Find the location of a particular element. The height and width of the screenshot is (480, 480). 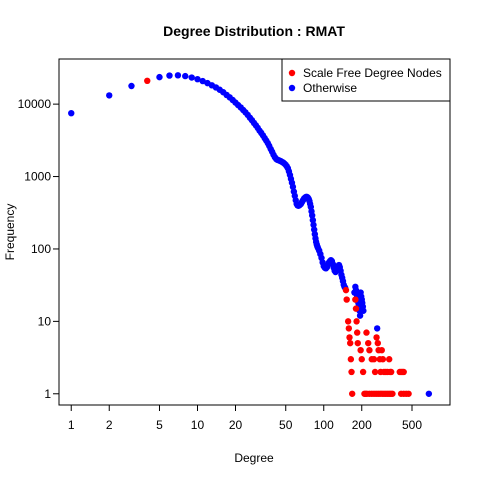

x-tick-label-10: 10 is located at coordinates (198, 425).